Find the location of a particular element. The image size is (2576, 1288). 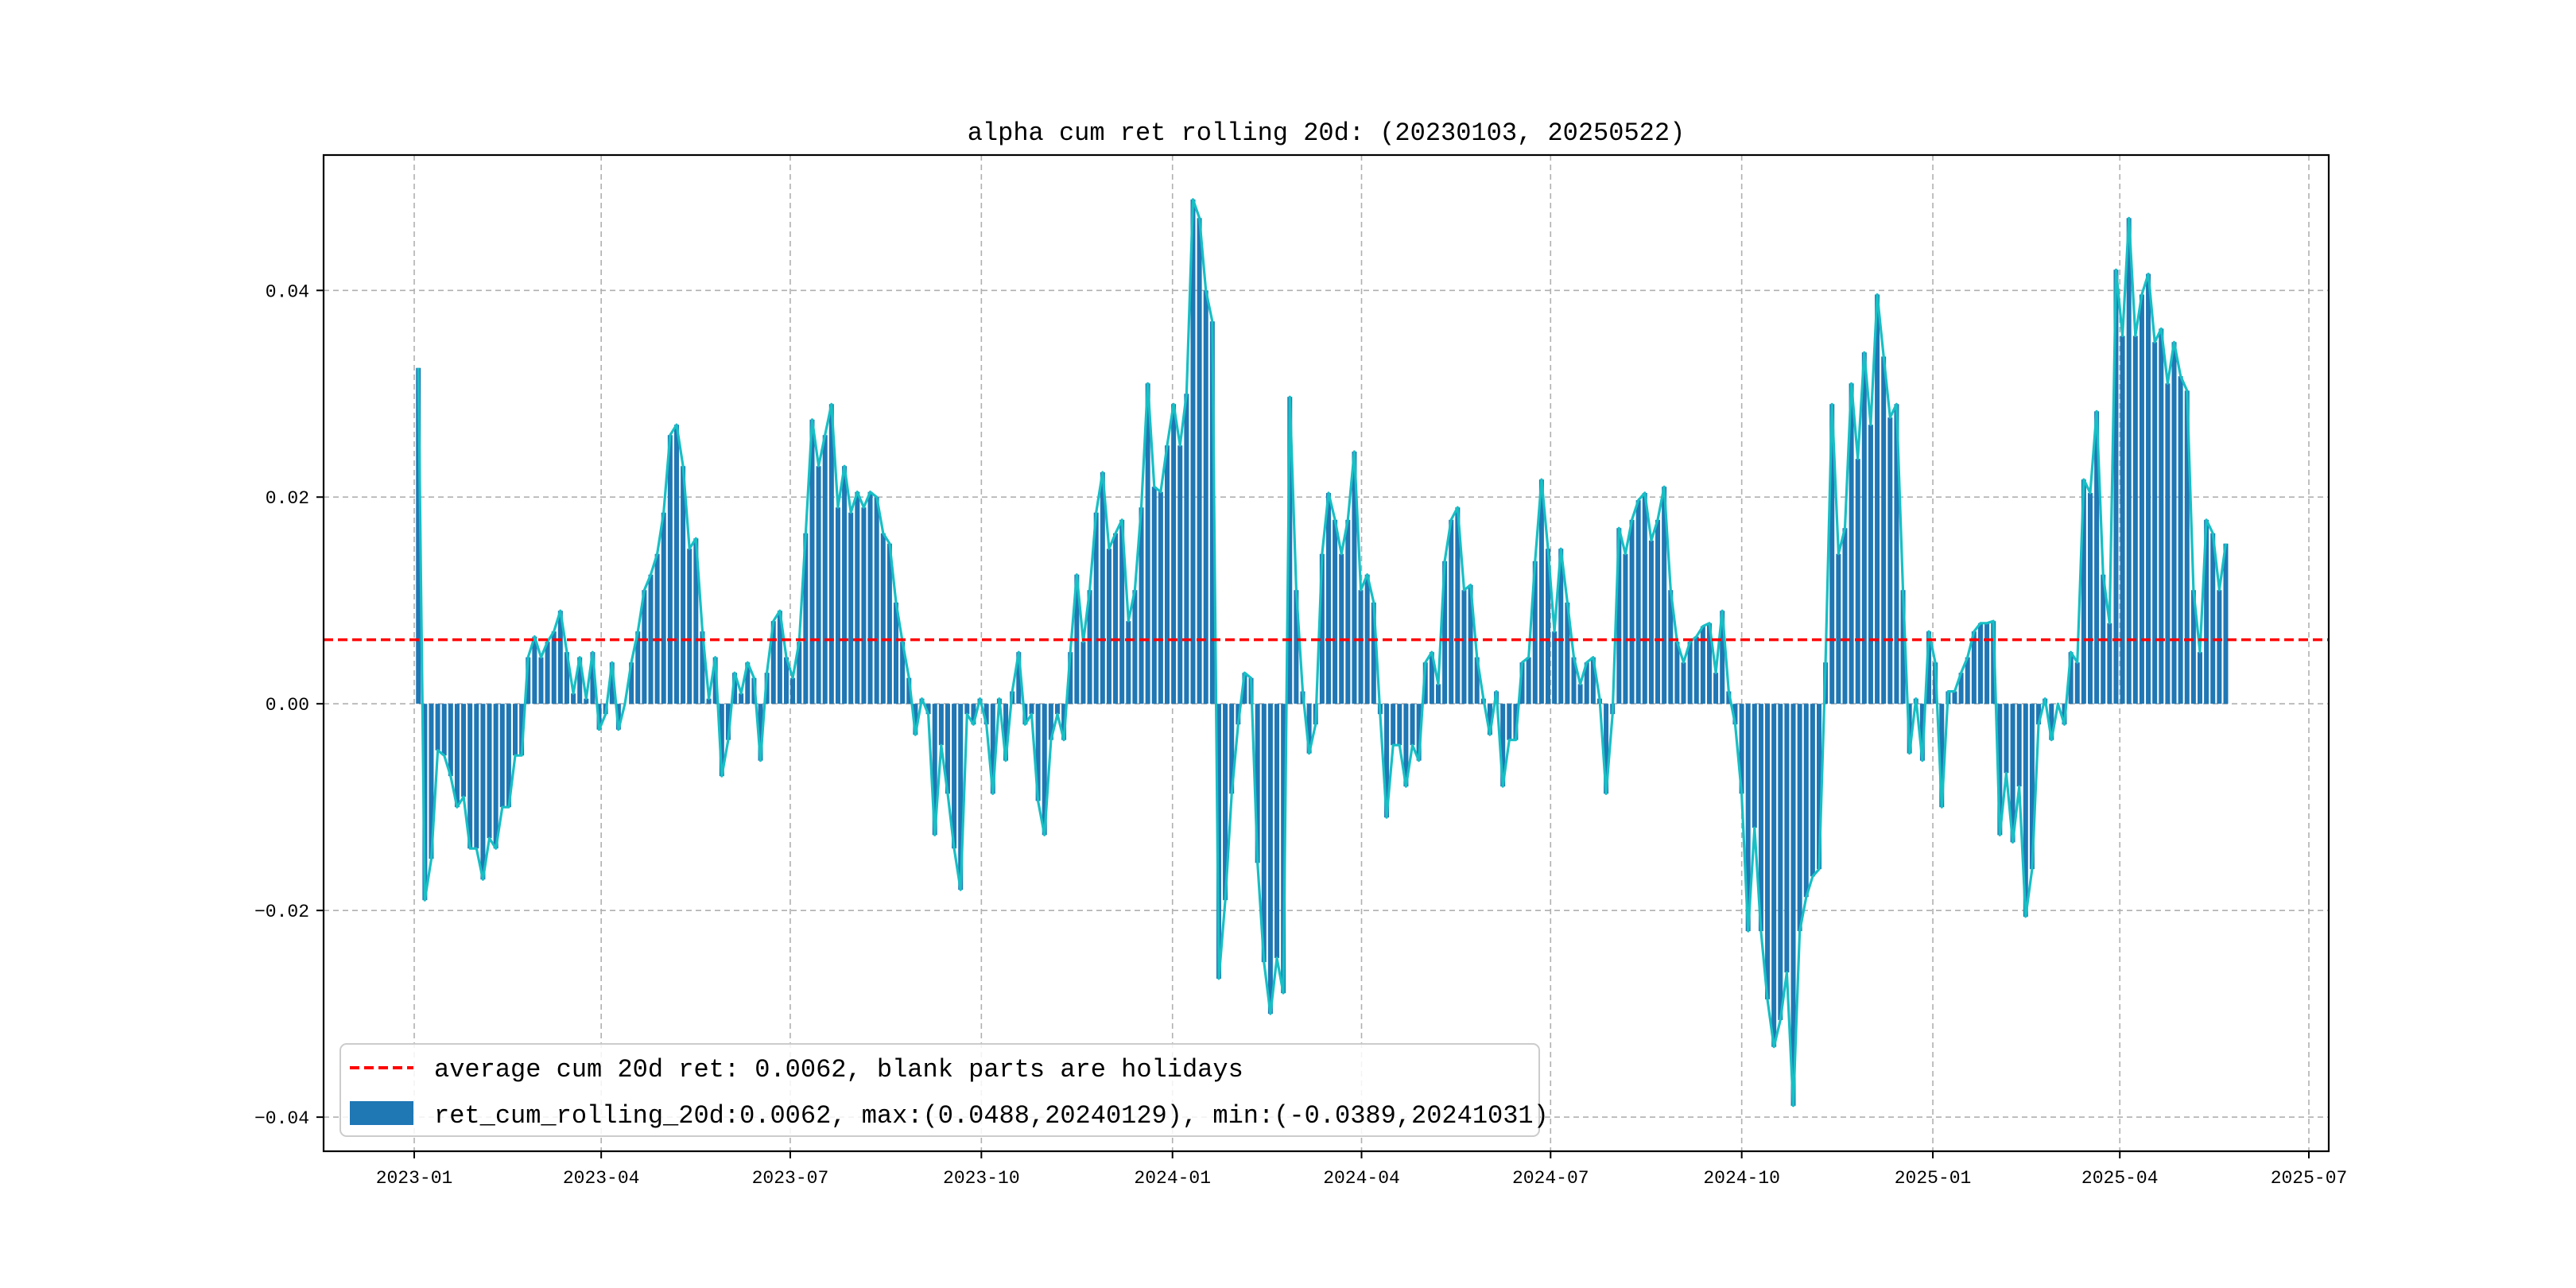

x-tick-label: 2024-04 is located at coordinates (1362, 1178).